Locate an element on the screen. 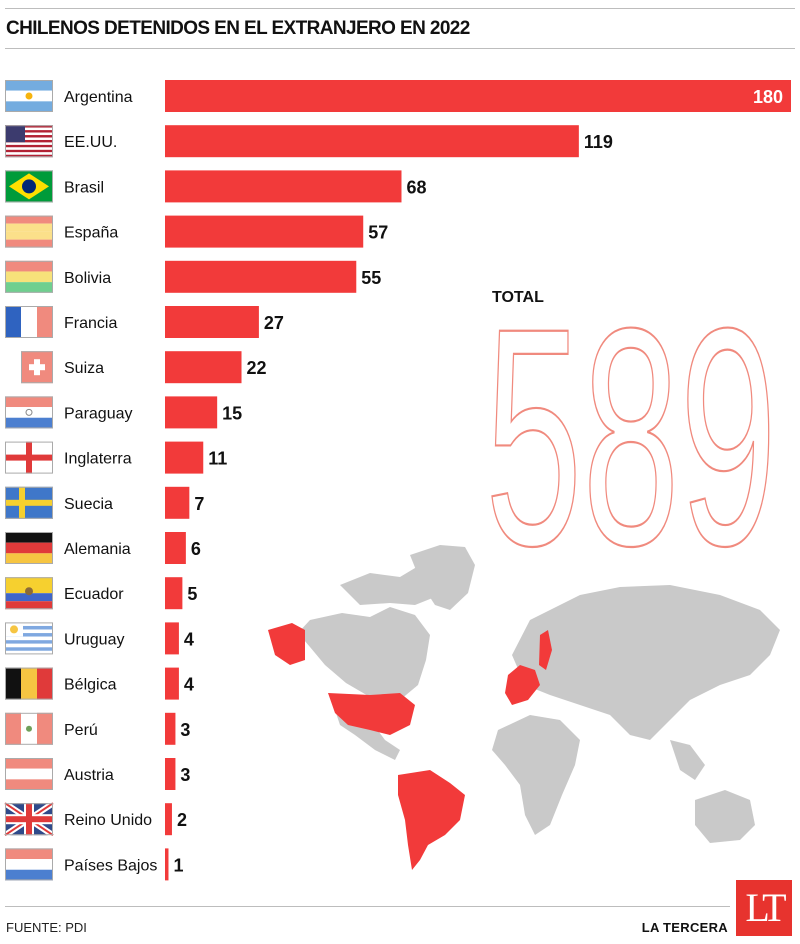  chart-row: Uruguay 4 is located at coordinates (99, 638).